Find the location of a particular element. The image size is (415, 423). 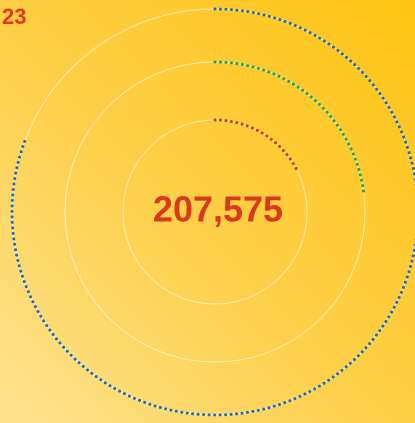

total-value: 207,575 is located at coordinates (218, 209).